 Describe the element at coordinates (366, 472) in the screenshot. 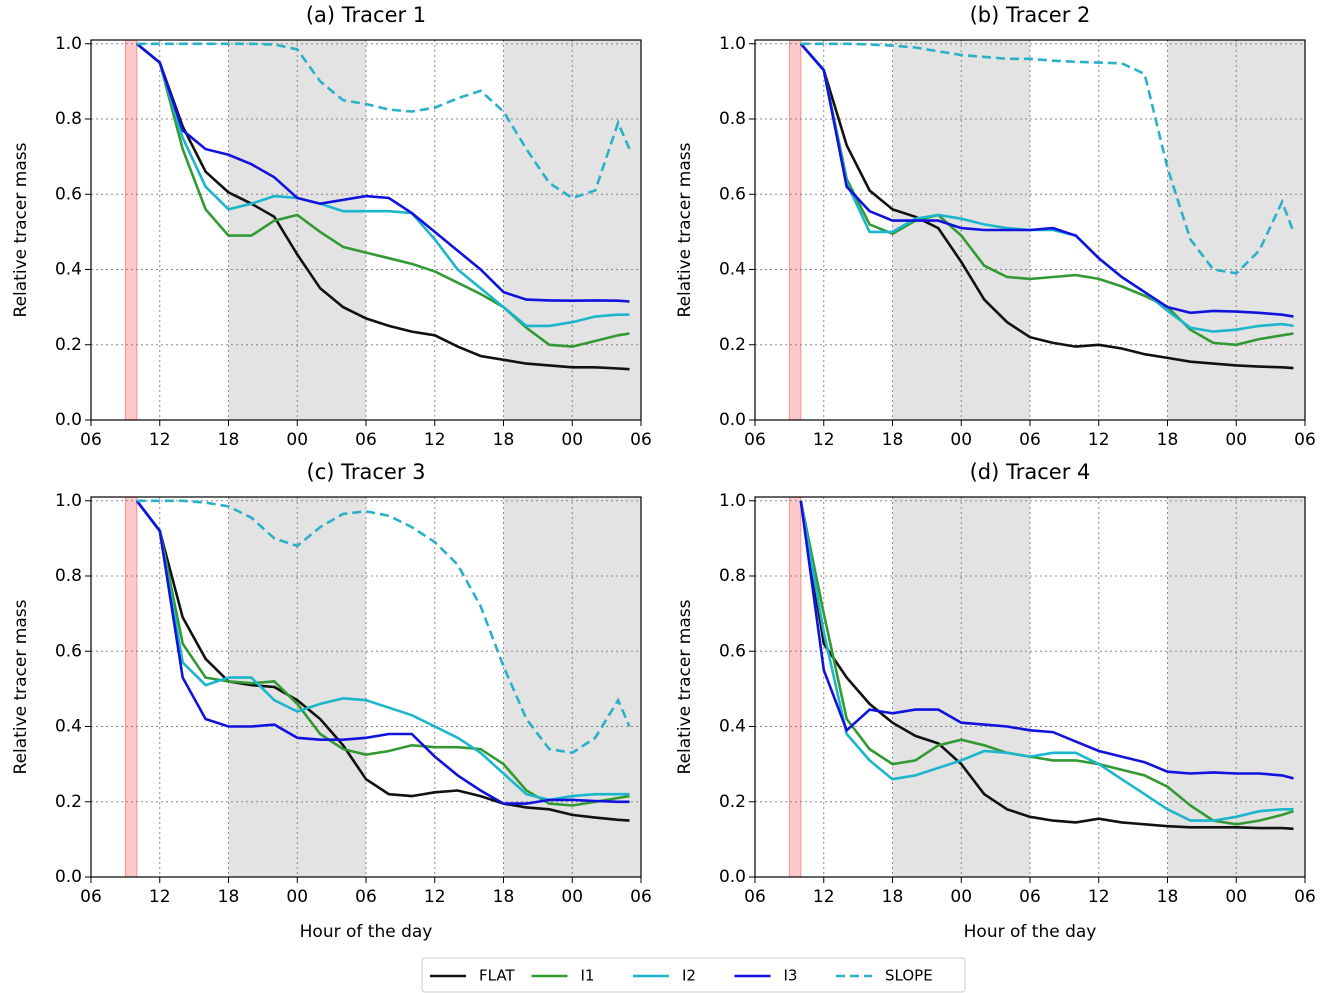

I see `chart-title: (c) Tracer 3` at that location.